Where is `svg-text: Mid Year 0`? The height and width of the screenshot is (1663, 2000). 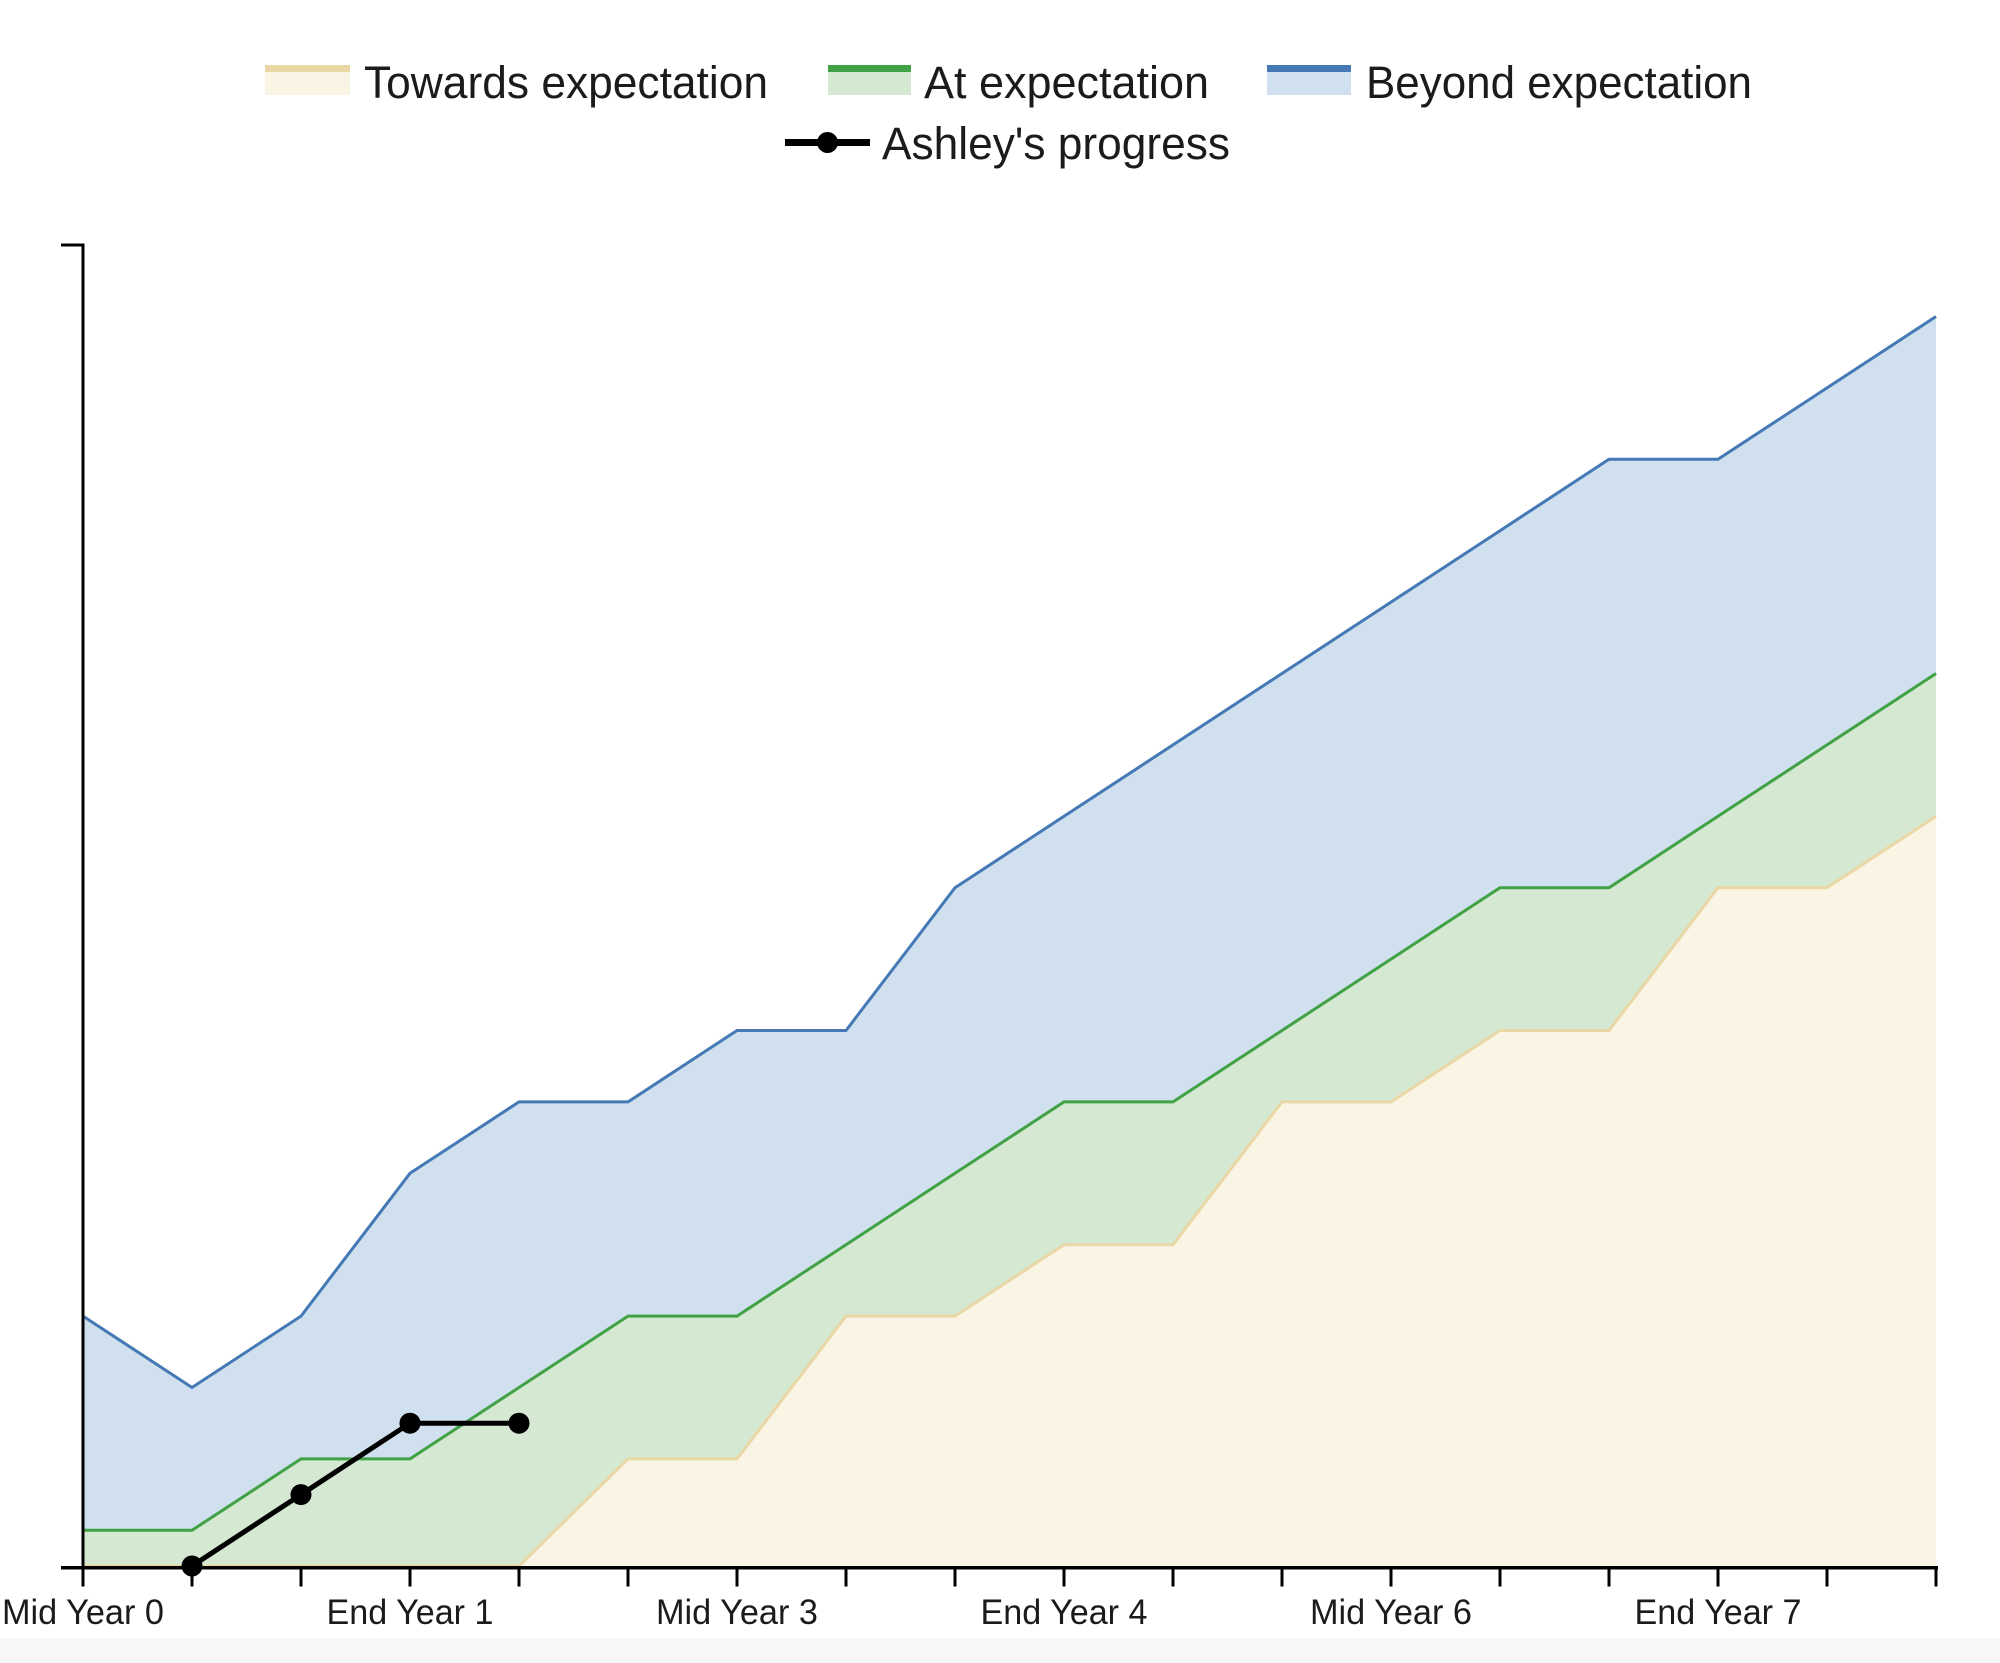
svg-text: Mid Year 0 is located at coordinates (83, 1612).